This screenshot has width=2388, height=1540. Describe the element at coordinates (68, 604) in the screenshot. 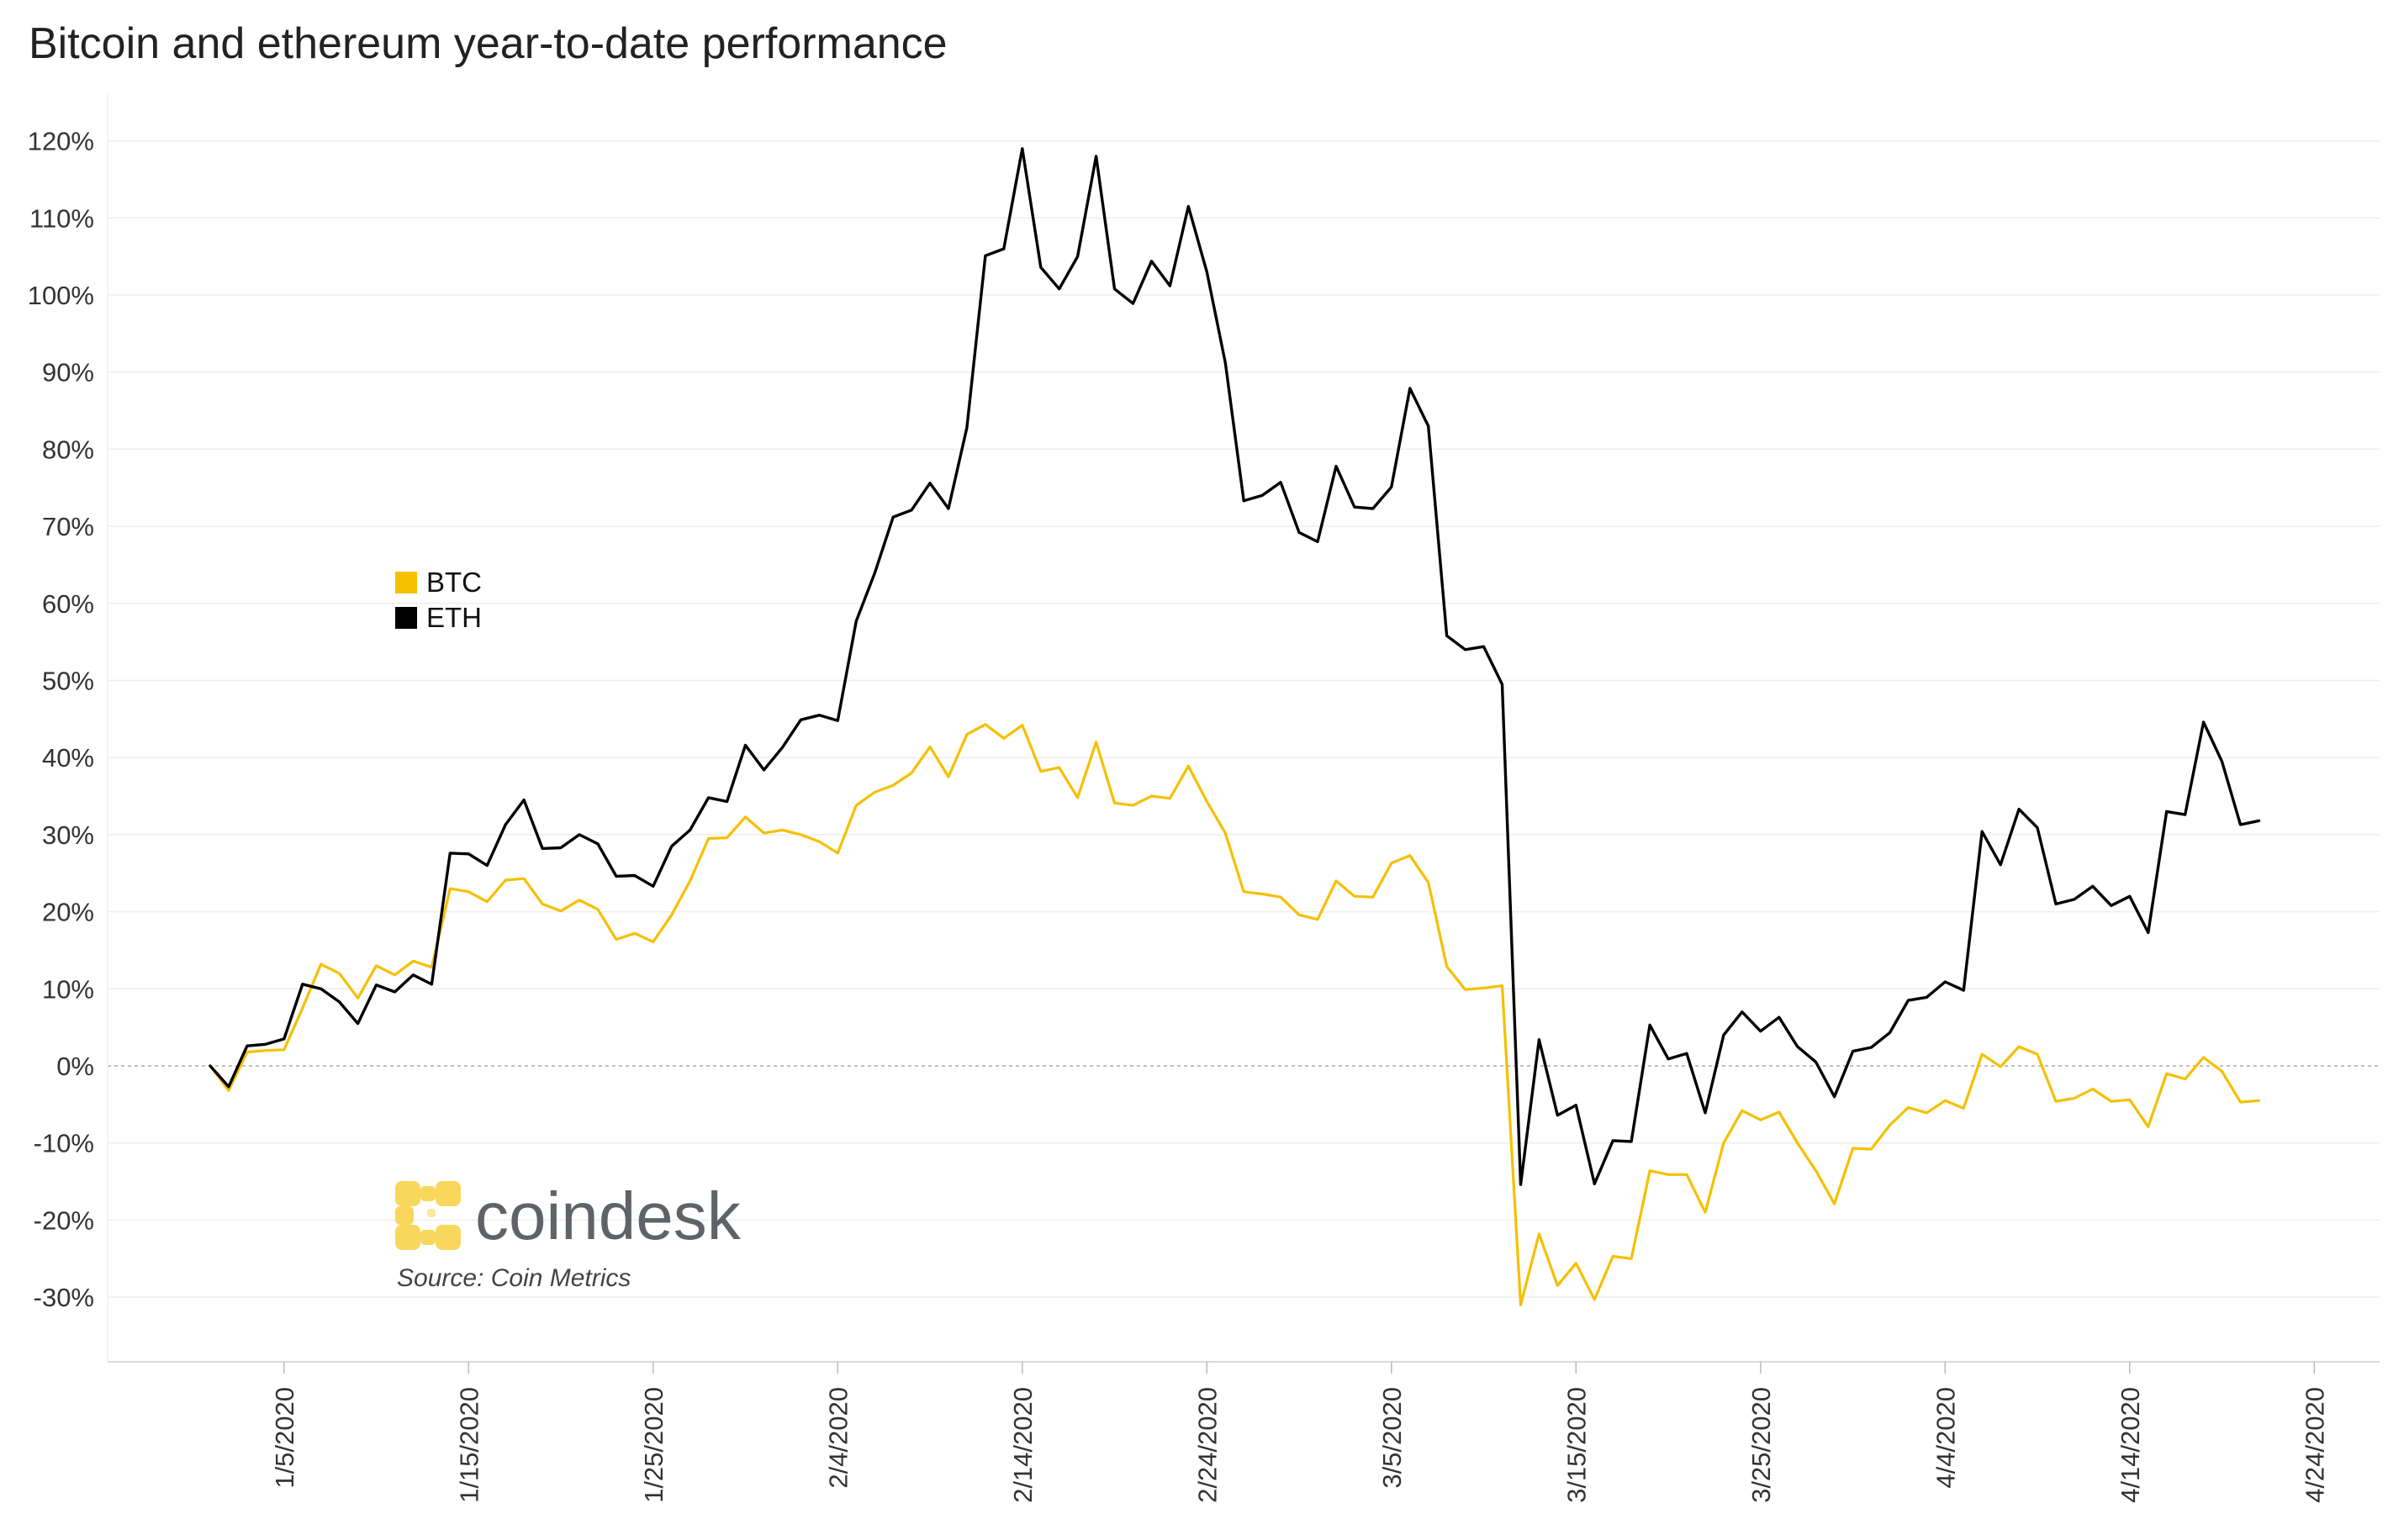

I see `y-tick-label: 60%` at that location.